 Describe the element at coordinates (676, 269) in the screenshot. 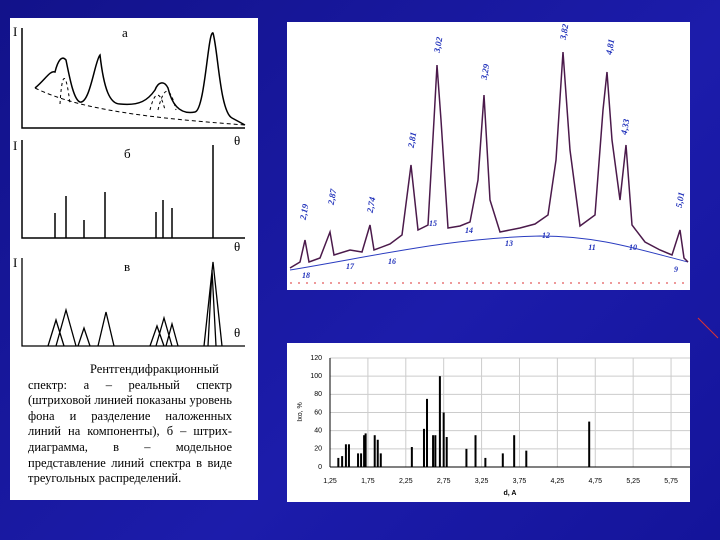

I see `peak-marker: 9` at that location.